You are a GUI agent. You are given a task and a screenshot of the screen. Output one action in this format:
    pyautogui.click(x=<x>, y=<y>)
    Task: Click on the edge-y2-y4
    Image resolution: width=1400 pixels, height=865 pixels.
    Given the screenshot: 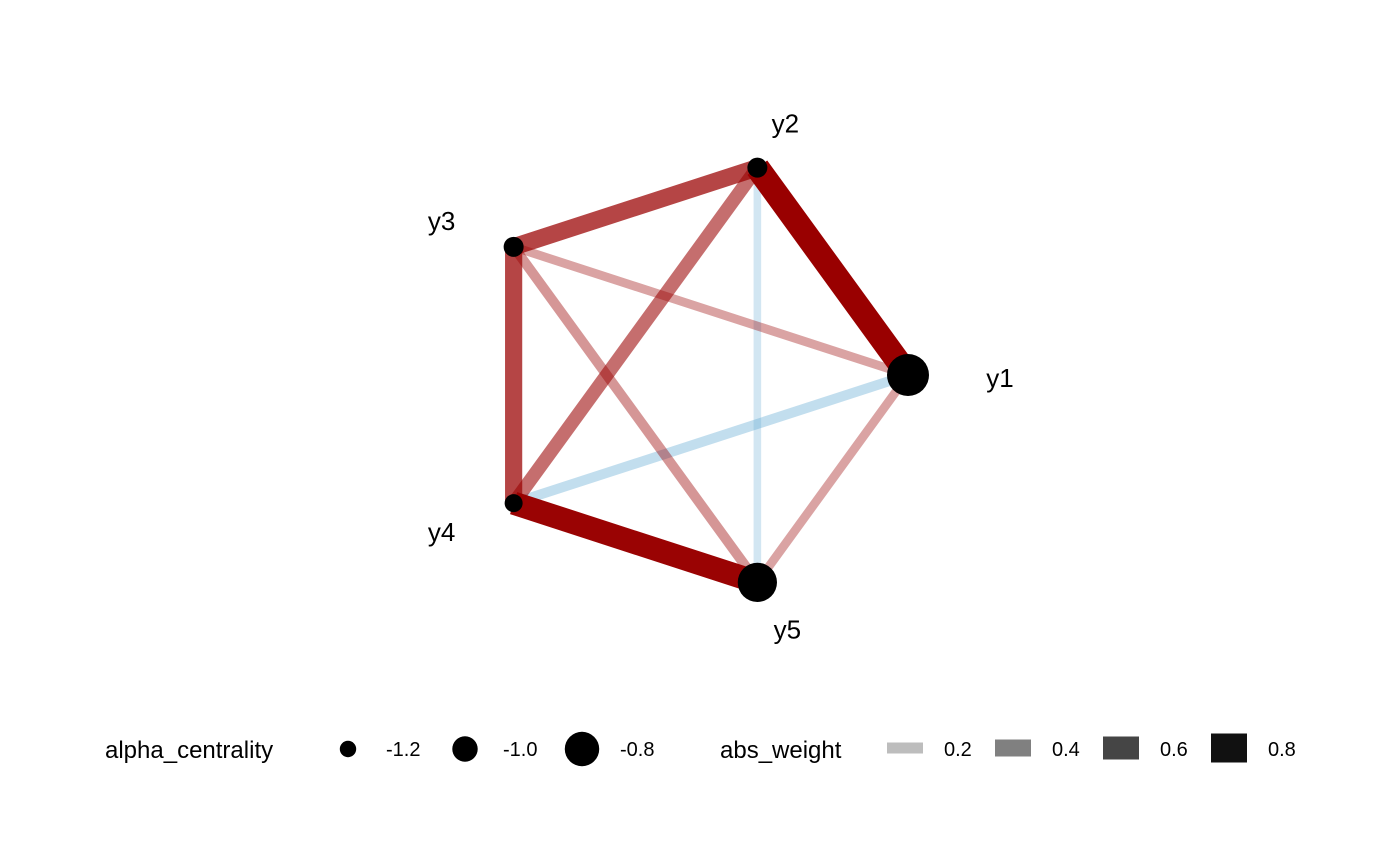 What is the action you would take?
    pyautogui.click(x=635, y=335)
    